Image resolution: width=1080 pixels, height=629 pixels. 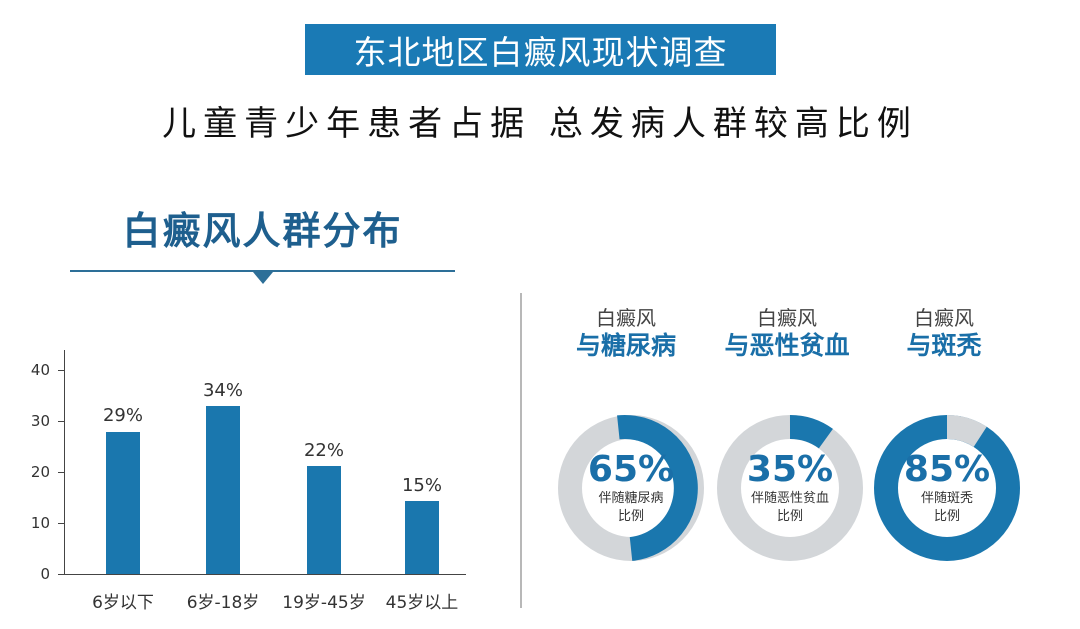 What do you see at coordinates (944, 345) in the screenshot?
I see `donut-heading-main: 与斑秃` at bounding box center [944, 345].